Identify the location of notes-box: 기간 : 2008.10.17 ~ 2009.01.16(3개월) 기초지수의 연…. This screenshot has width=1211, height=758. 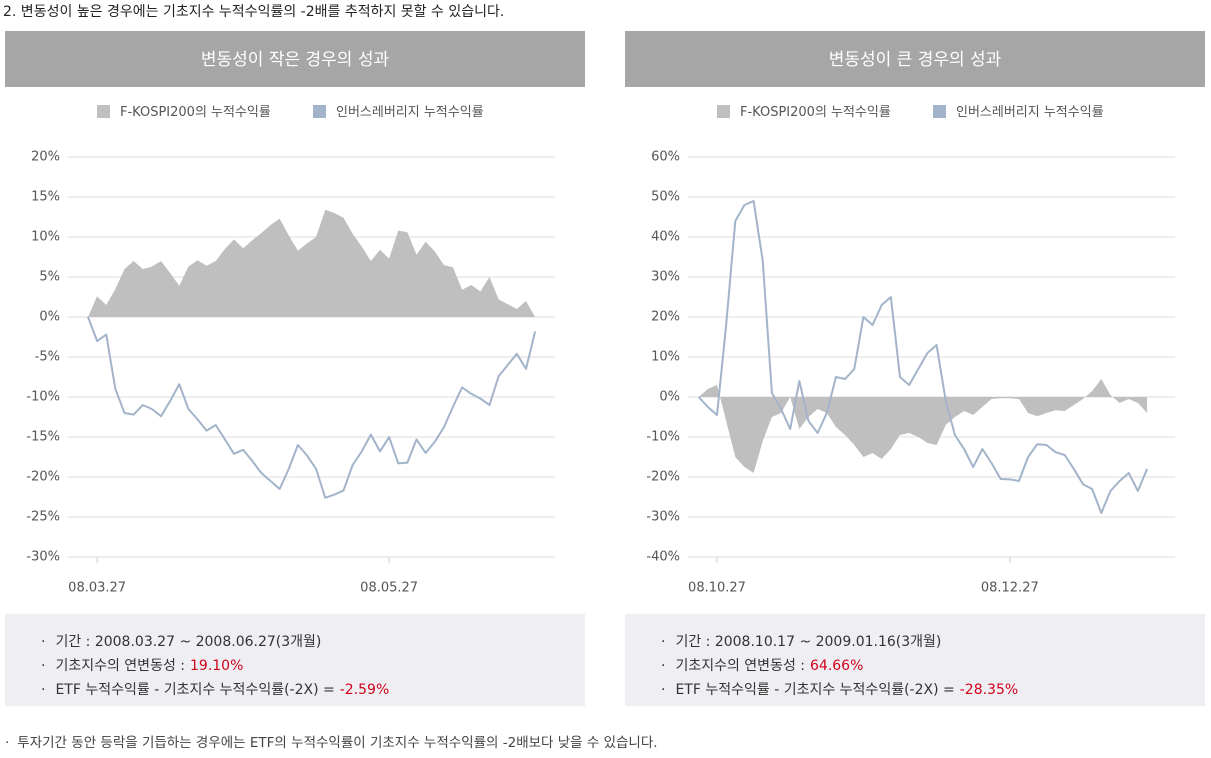
(915, 660).